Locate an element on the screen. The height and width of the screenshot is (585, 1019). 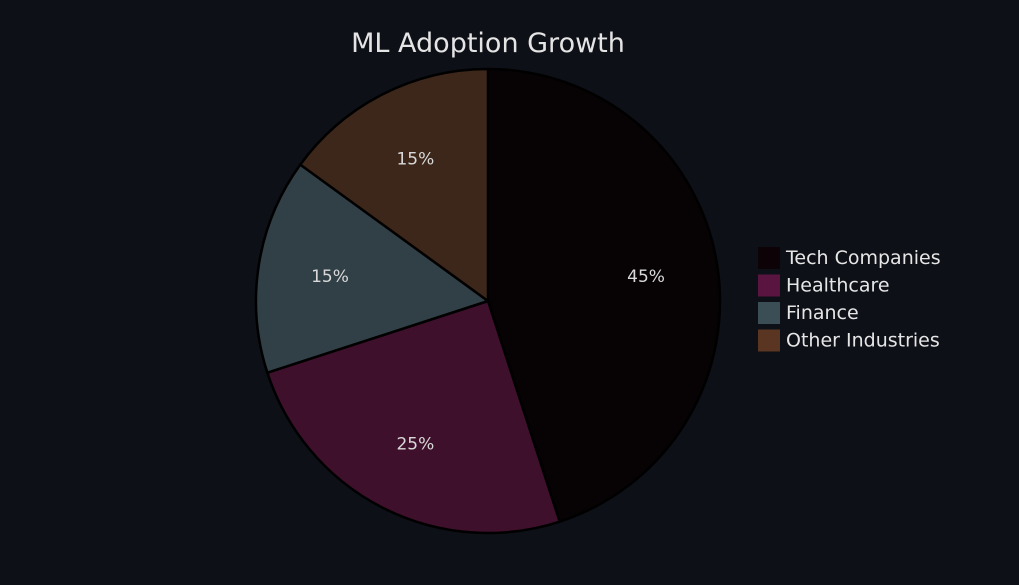
chart-title: ML Adoption Growth is located at coordinates (488, 43).